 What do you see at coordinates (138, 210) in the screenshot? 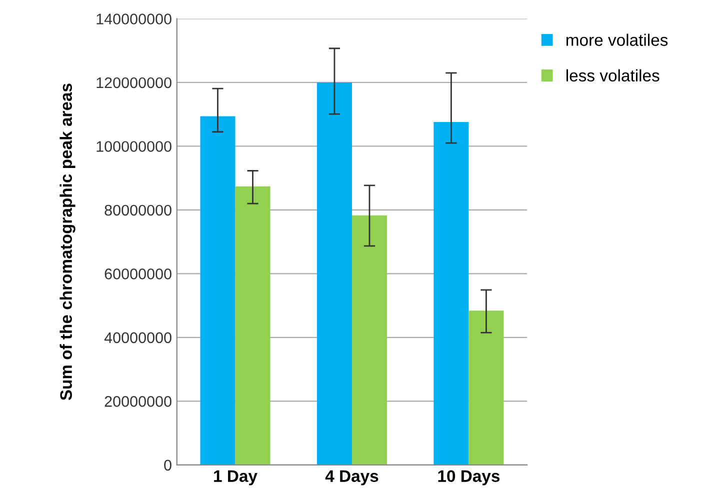
I see `y-tick-label: 80000000` at bounding box center [138, 210].